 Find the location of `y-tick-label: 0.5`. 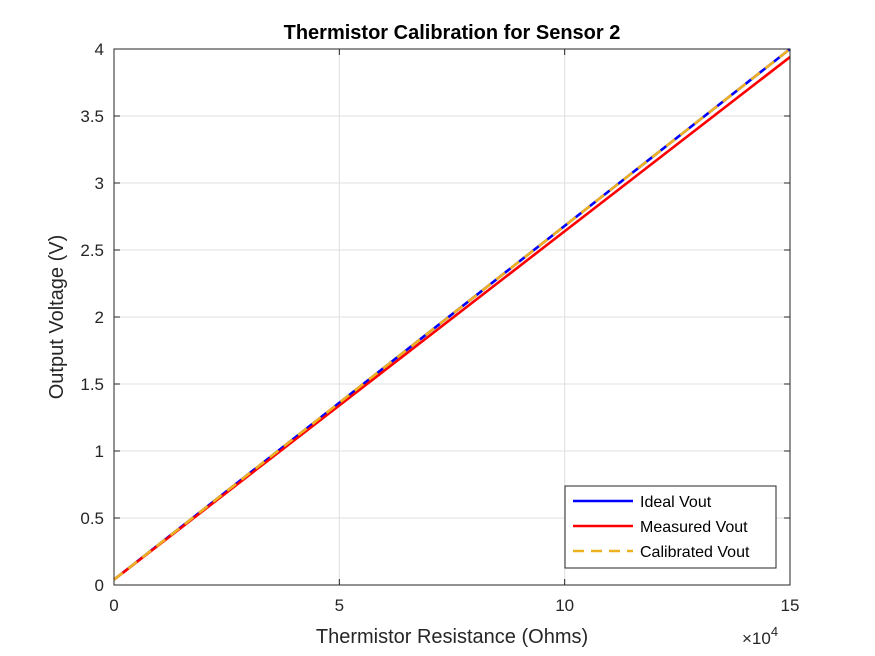

y-tick-label: 0.5 is located at coordinates (92, 518).